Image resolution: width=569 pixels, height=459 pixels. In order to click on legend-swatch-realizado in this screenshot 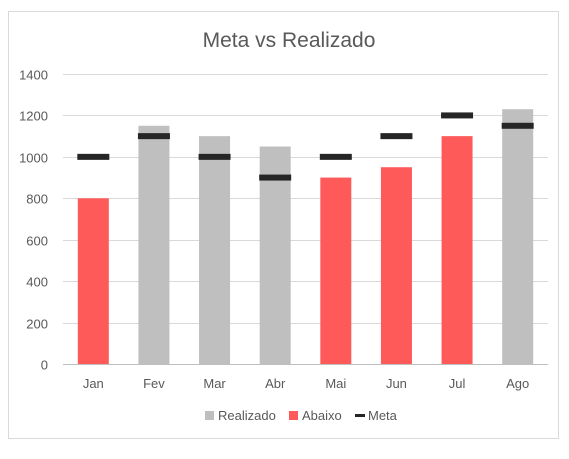, I will do `click(209, 415)`.